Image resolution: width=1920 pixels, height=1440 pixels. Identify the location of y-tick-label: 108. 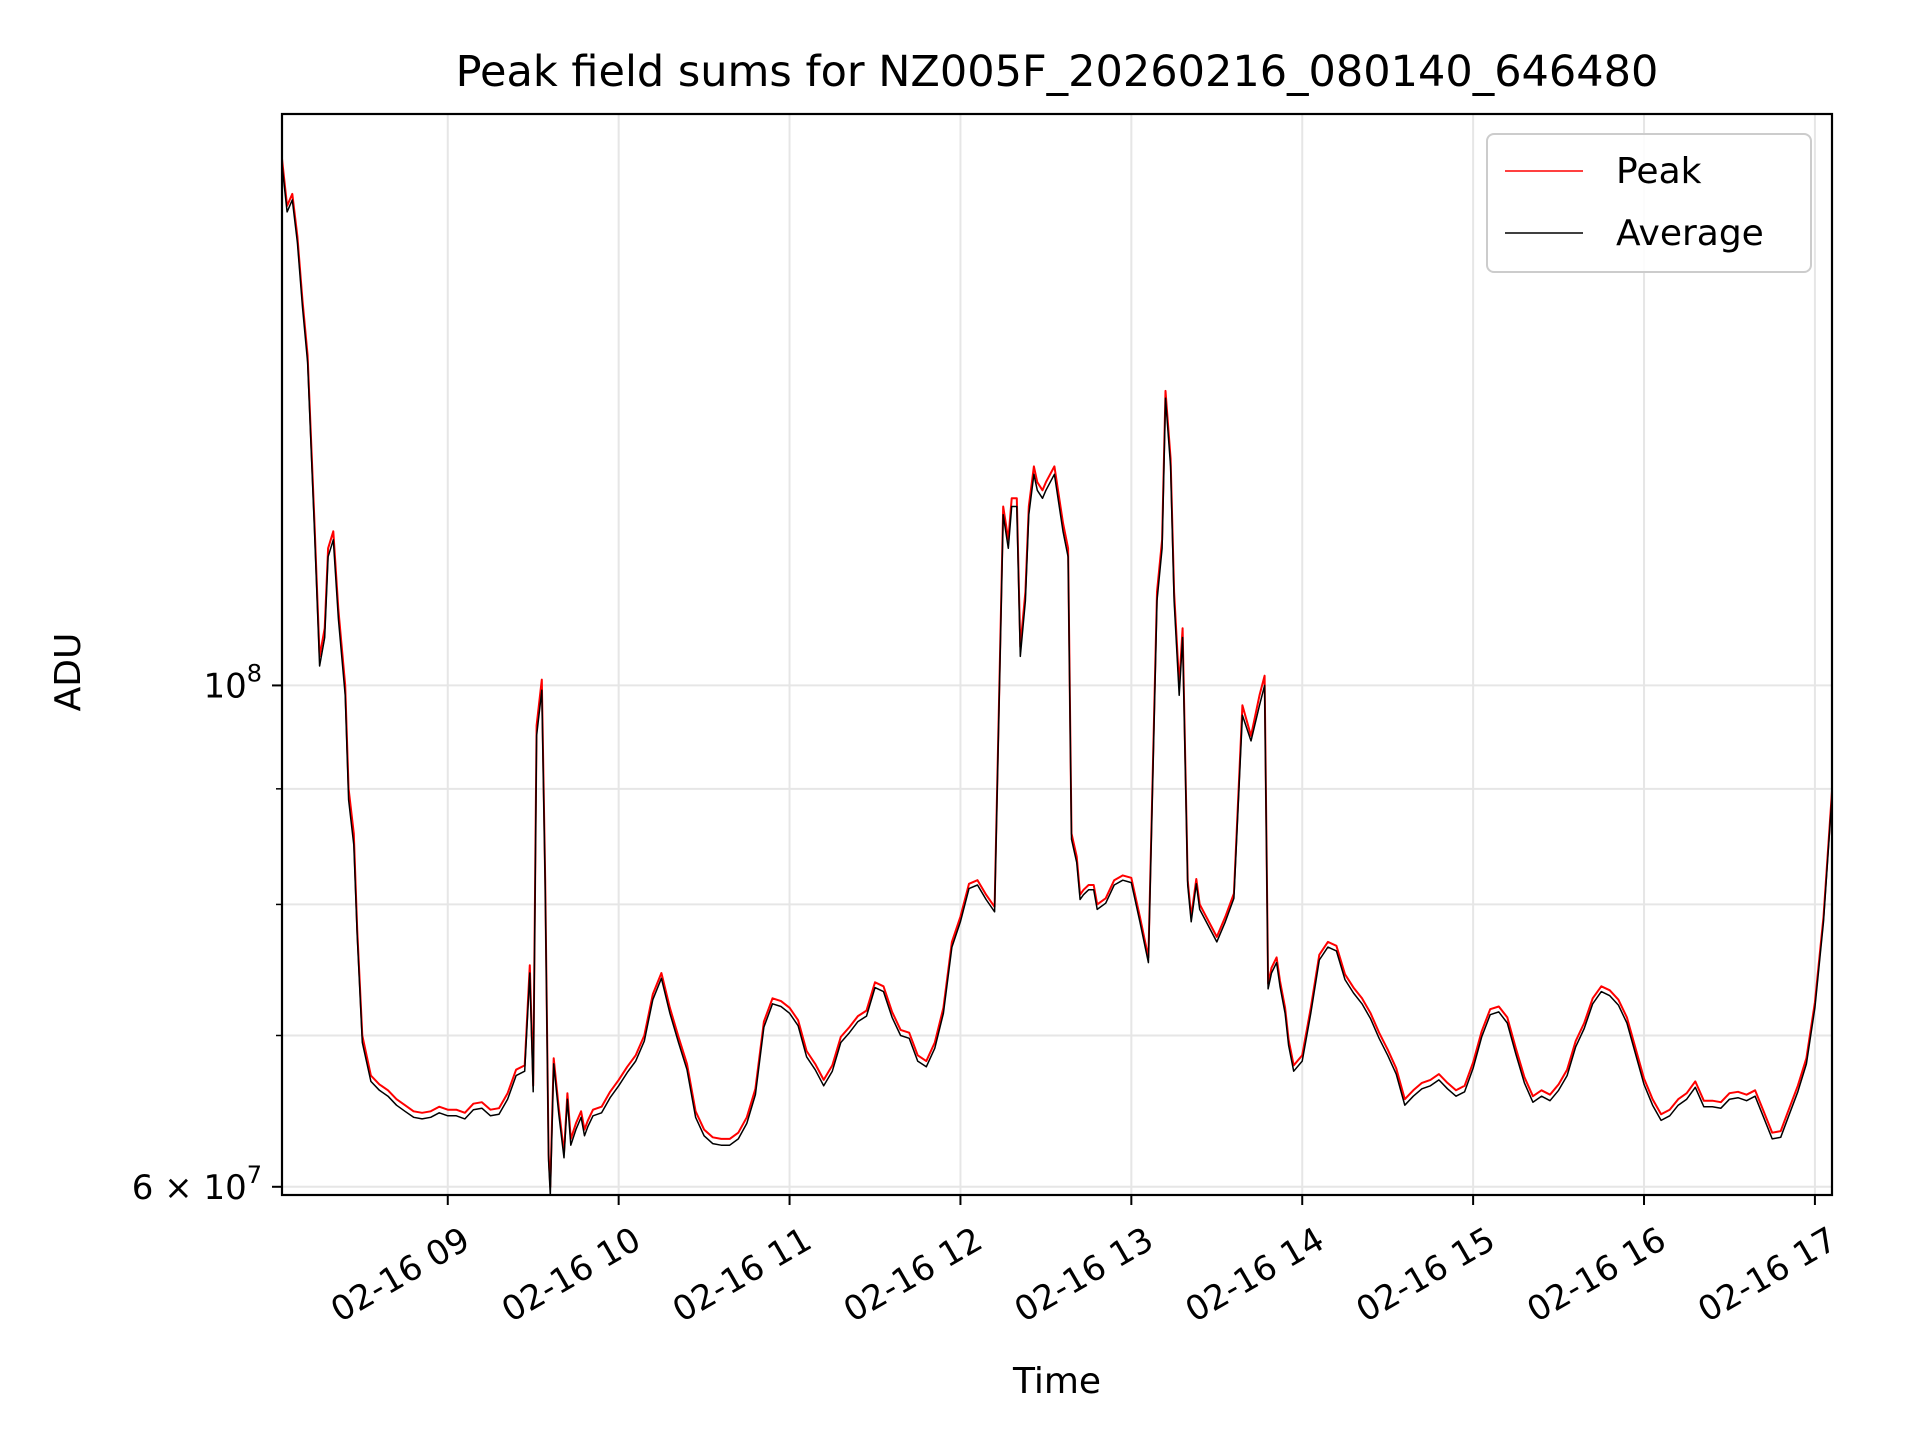
(232, 682).